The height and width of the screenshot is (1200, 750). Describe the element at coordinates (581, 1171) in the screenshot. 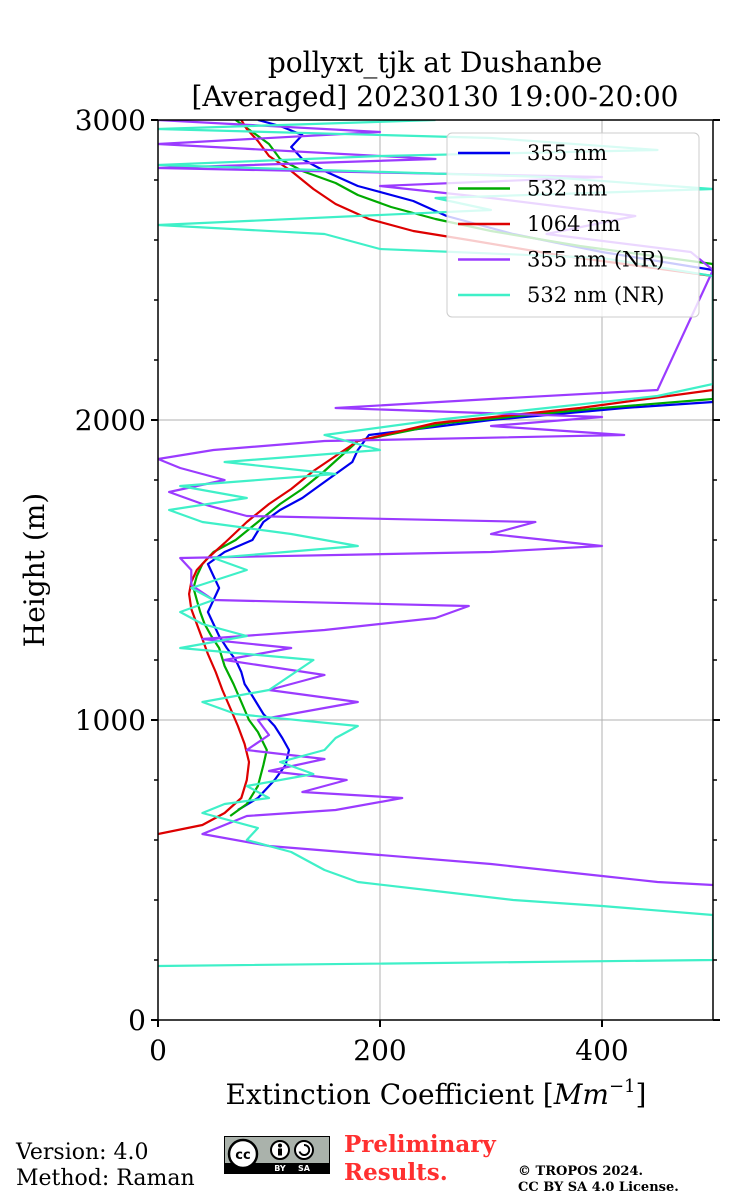

I see `copyright-line1: © TROPOS 2024.` at that location.